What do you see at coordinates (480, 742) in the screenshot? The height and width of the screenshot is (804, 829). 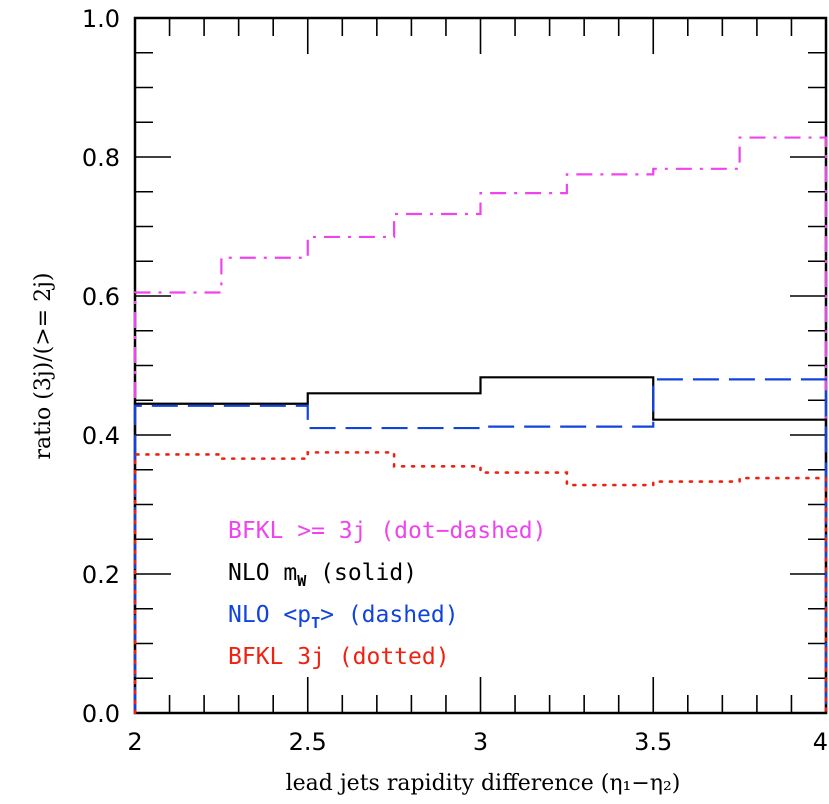 I see `x-tick-label: 3` at bounding box center [480, 742].